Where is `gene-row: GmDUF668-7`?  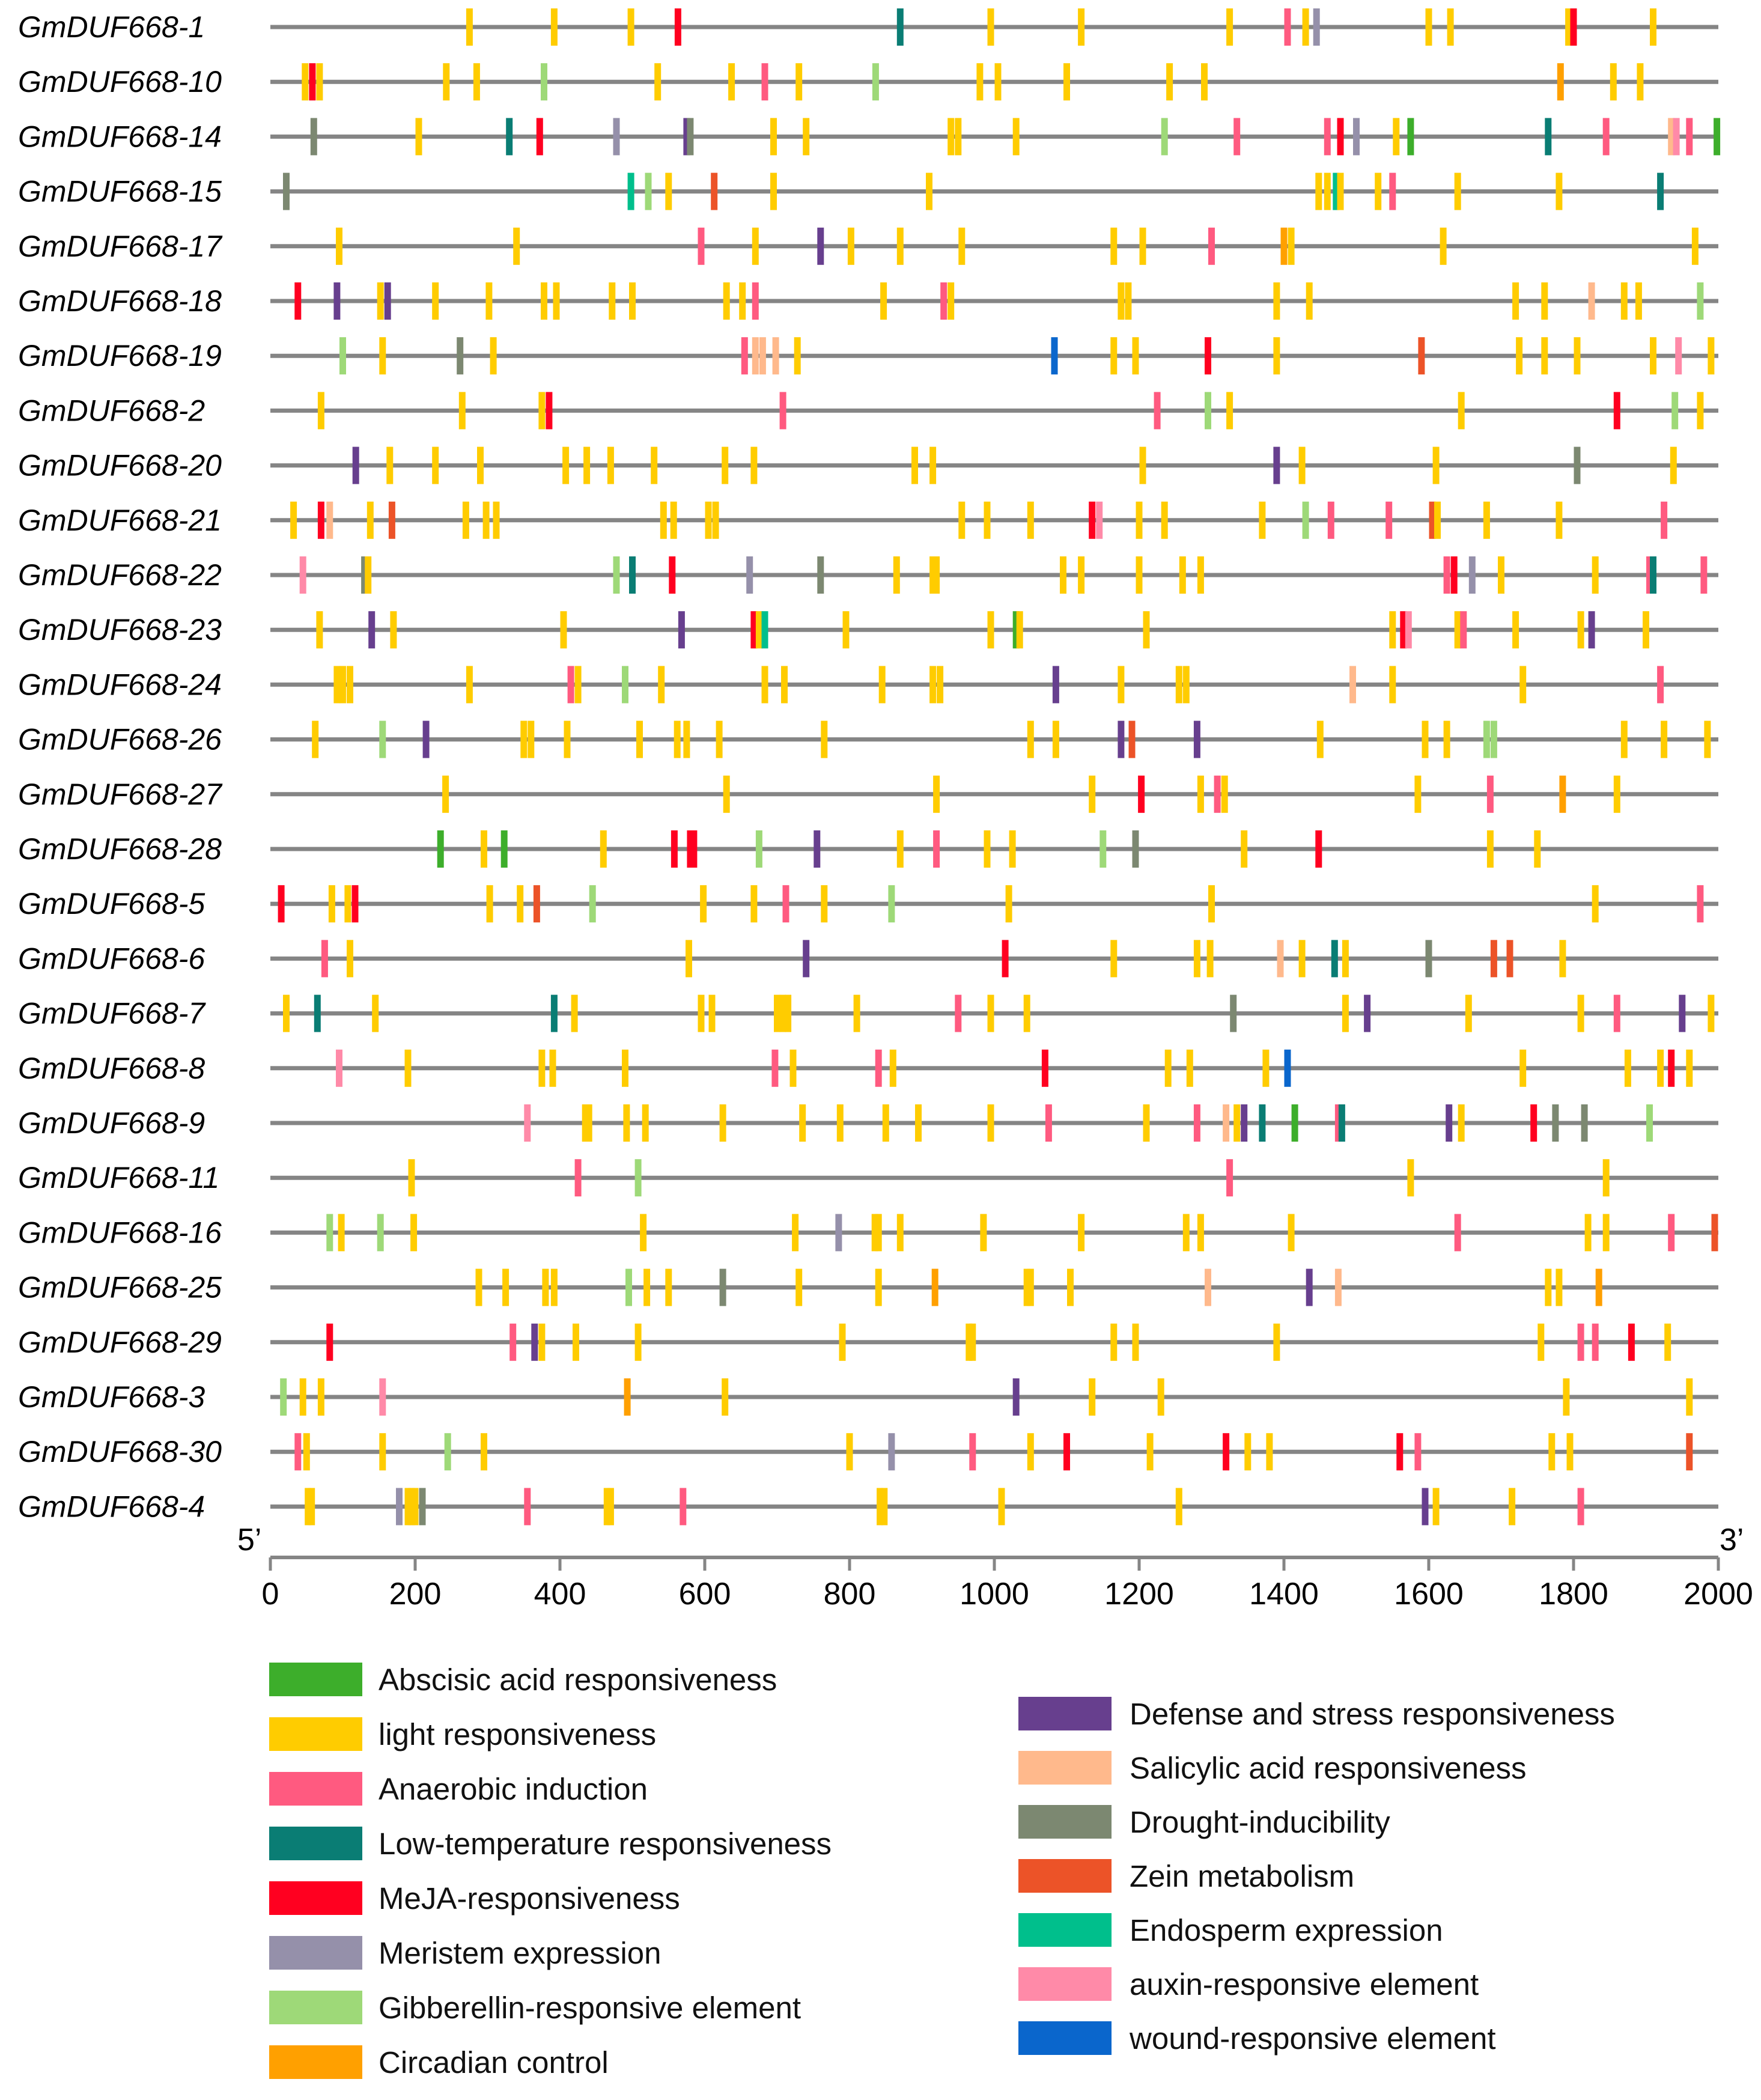
gene-row: GmDUF668-7 is located at coordinates (868, 1013).